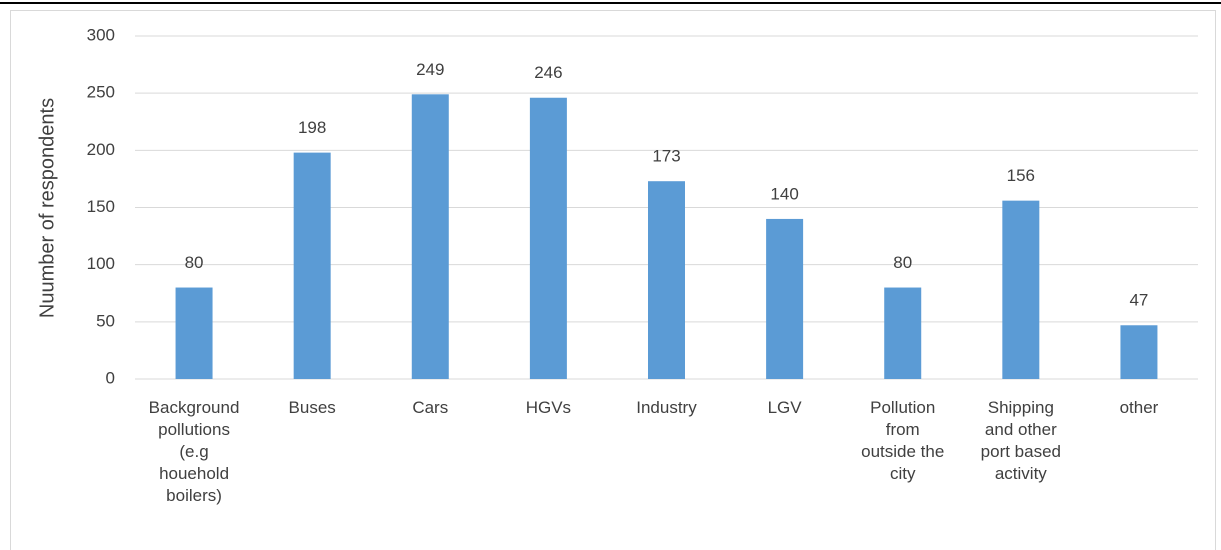 The height and width of the screenshot is (550, 1221). I want to click on y-tick-label: 300, so click(101, 34).